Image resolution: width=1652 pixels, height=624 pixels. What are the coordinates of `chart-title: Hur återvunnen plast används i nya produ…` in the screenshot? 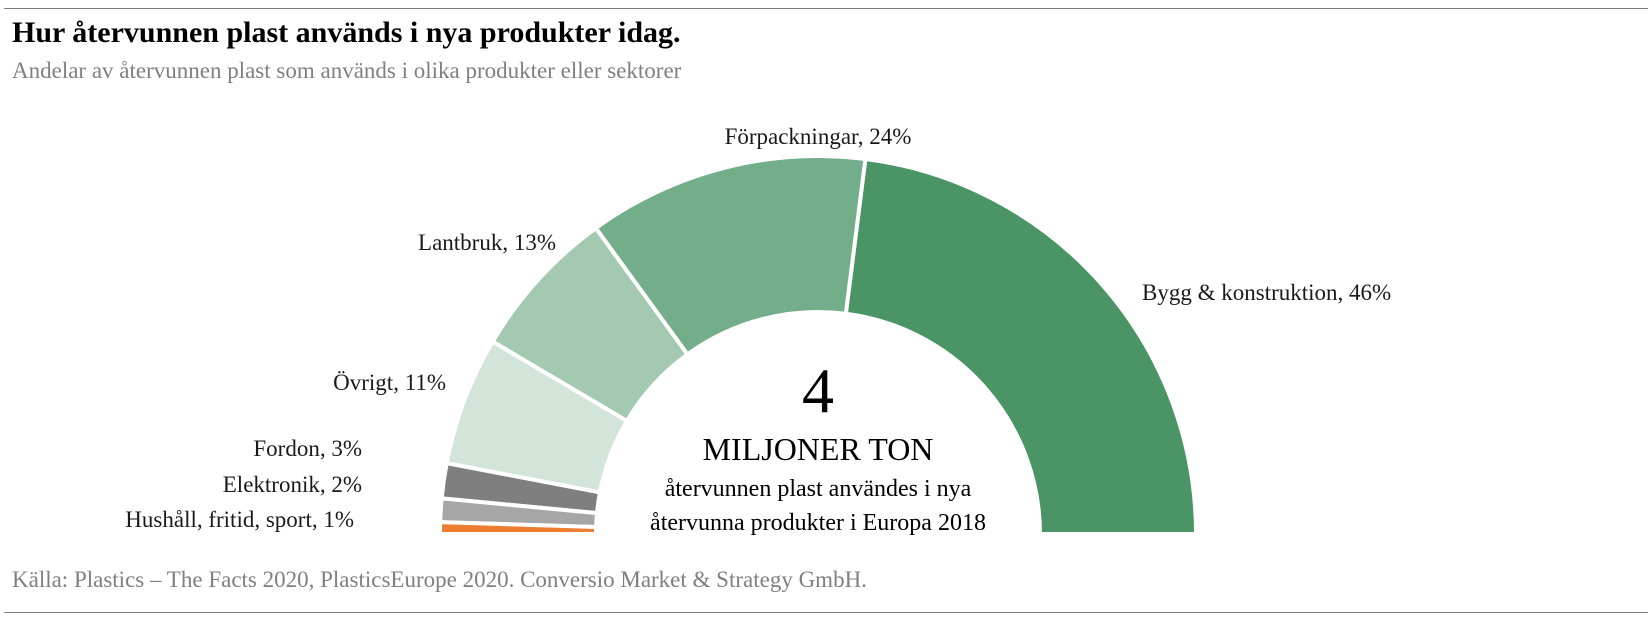 It's located at (346, 32).